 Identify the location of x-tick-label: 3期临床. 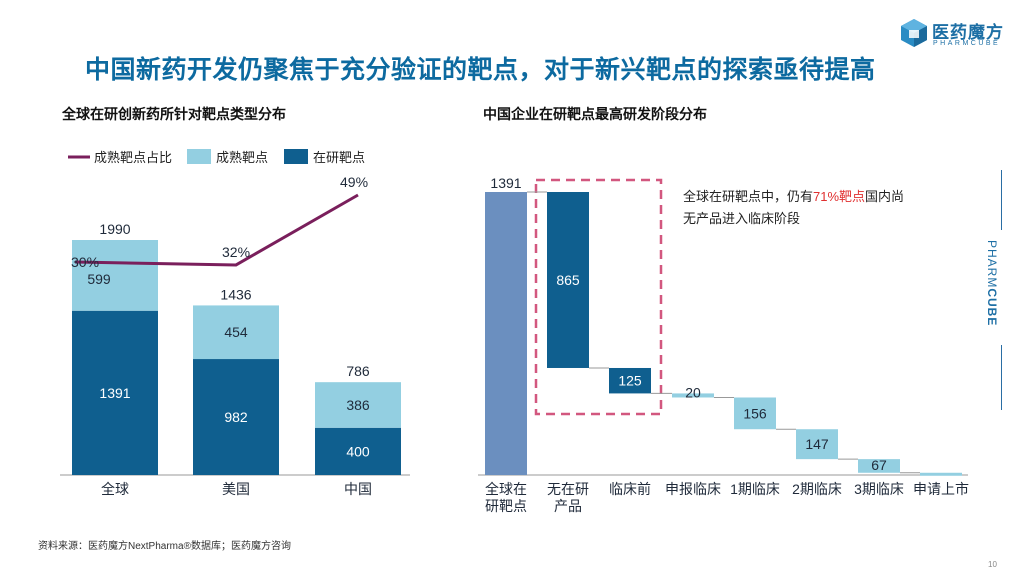
(879, 489).